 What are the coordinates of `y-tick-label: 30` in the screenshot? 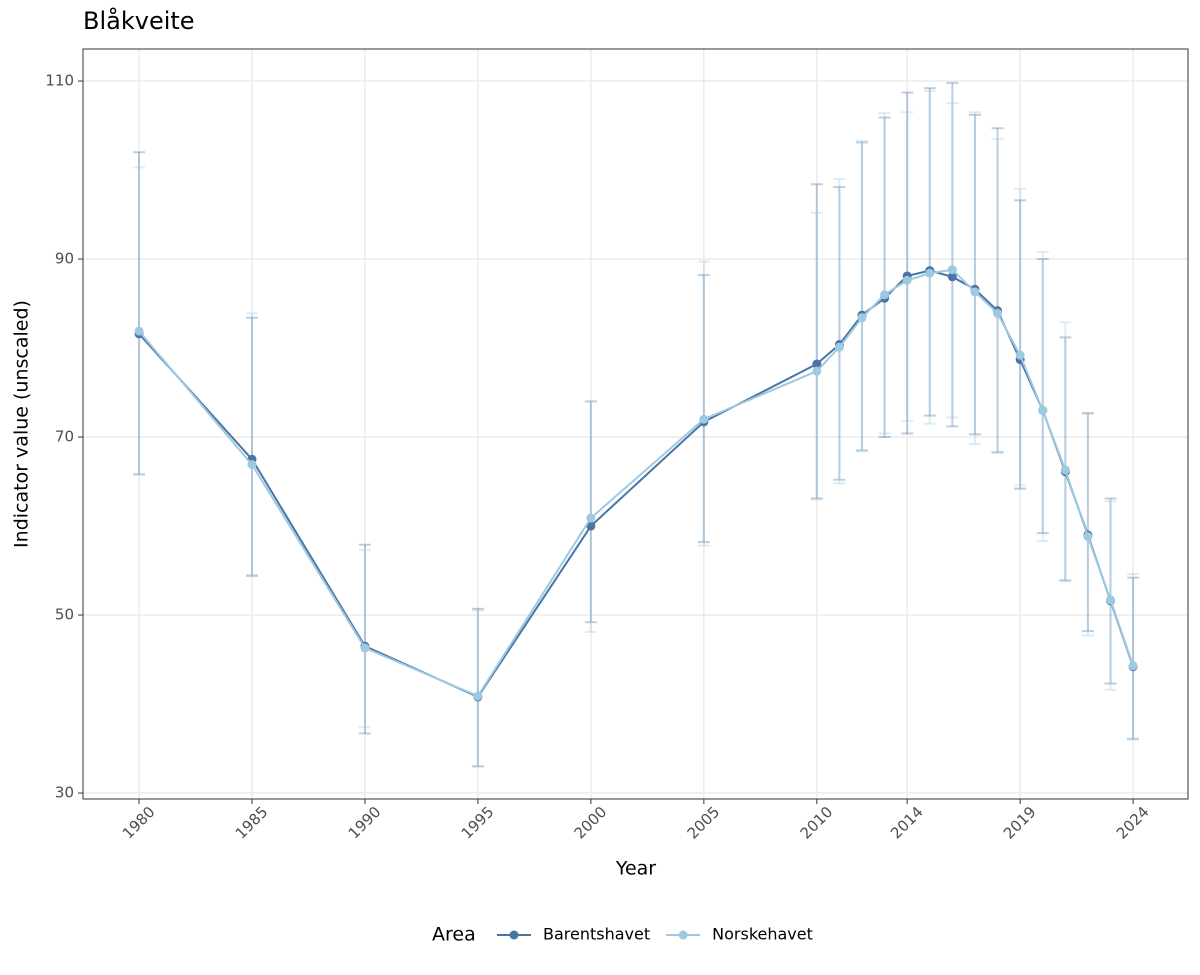 It's located at (64, 793).